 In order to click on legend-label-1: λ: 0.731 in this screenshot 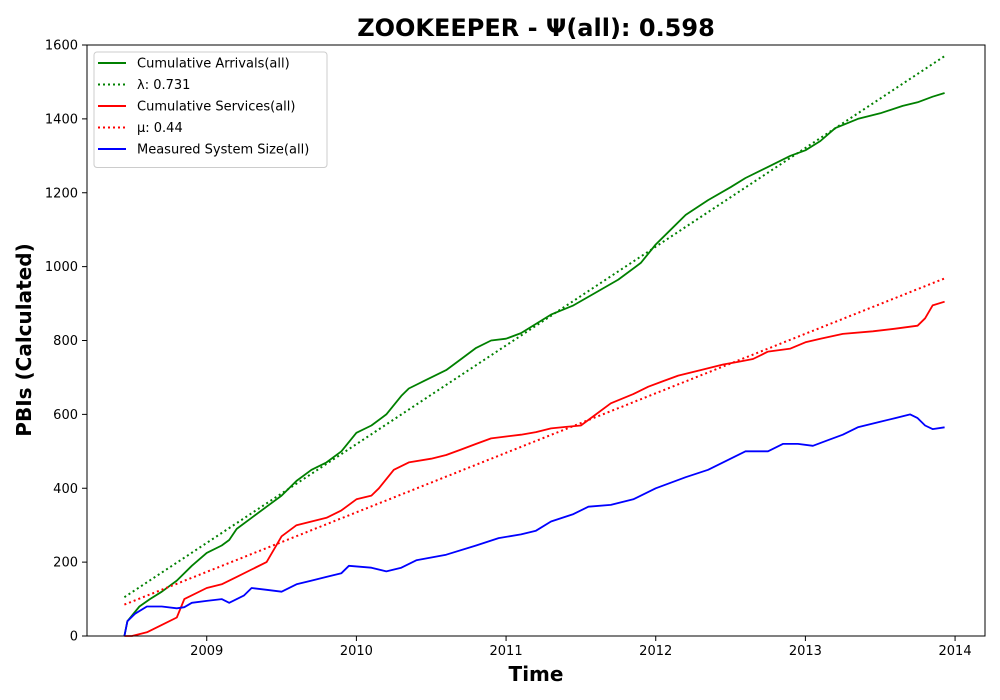, I will do `click(163, 85)`.